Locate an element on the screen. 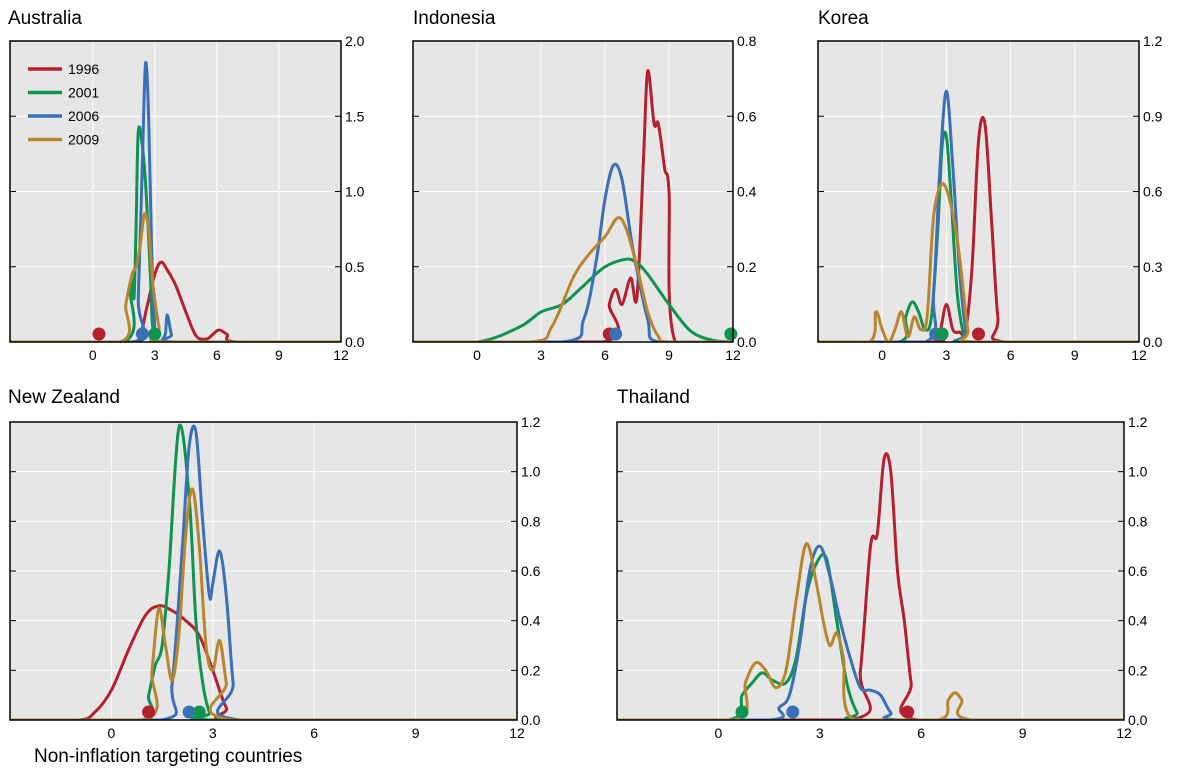 The width and height of the screenshot is (1177, 775). panel-australia: Australia 0 3 6 9 120.0 0.5 1.0 1.5 2.0 is located at coordinates (186, 185).